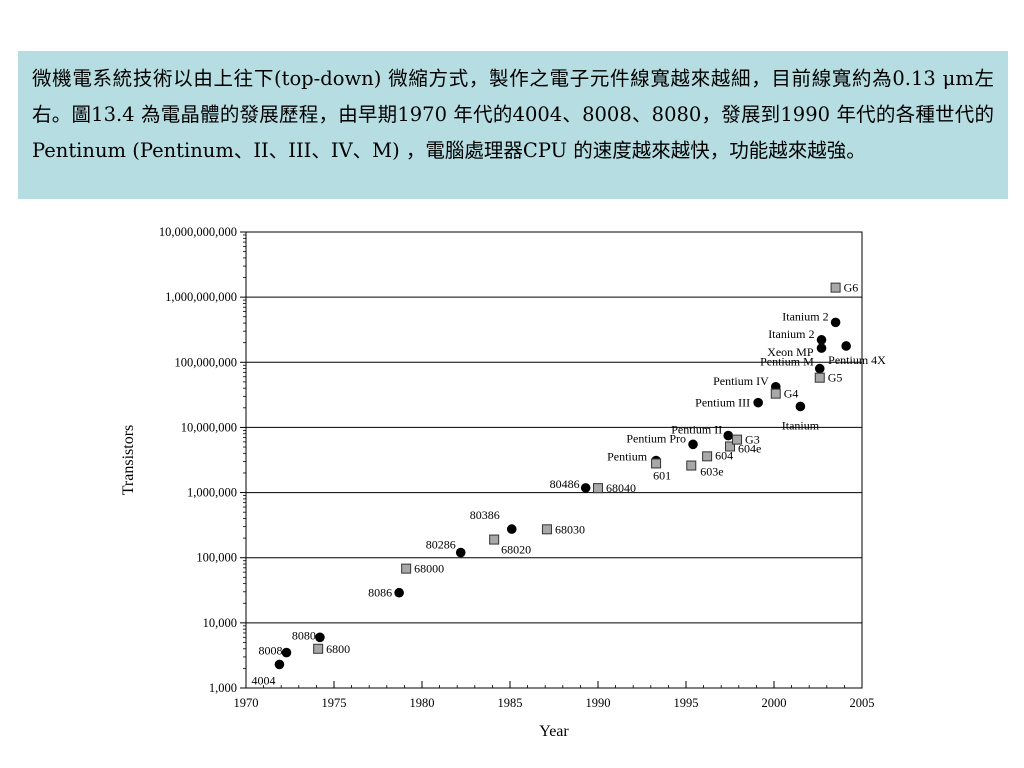 Image resolution: width=1024 pixels, height=768 pixels. I want to click on y-tick-label: 1,000,000,000, so click(201, 297).